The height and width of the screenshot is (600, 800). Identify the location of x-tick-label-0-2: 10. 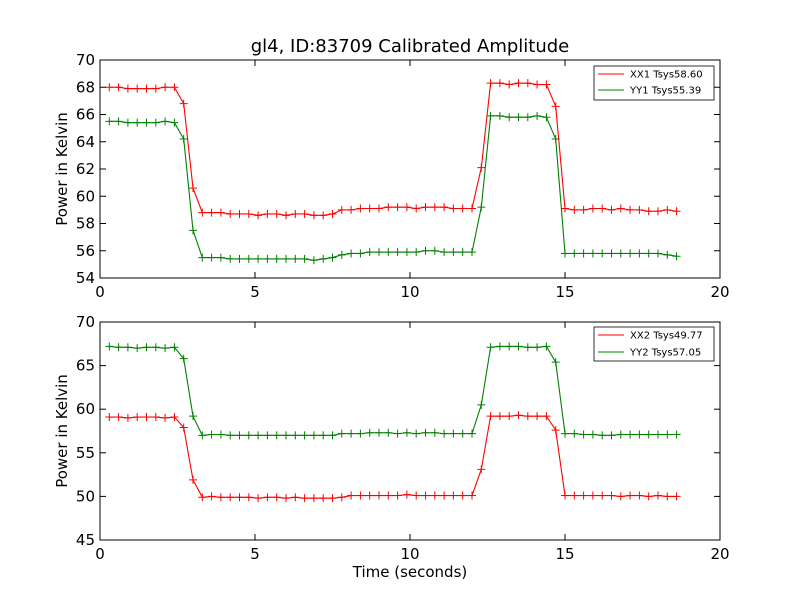
(409, 292).